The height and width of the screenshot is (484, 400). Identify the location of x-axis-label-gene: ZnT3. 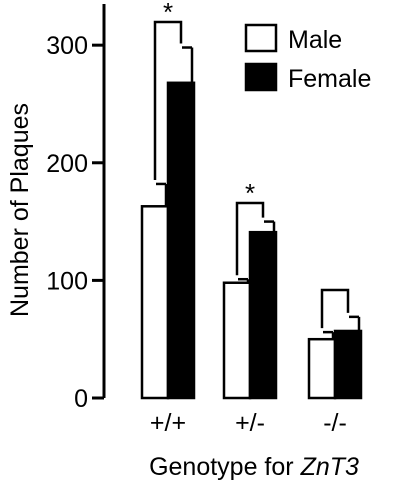
(329, 467).